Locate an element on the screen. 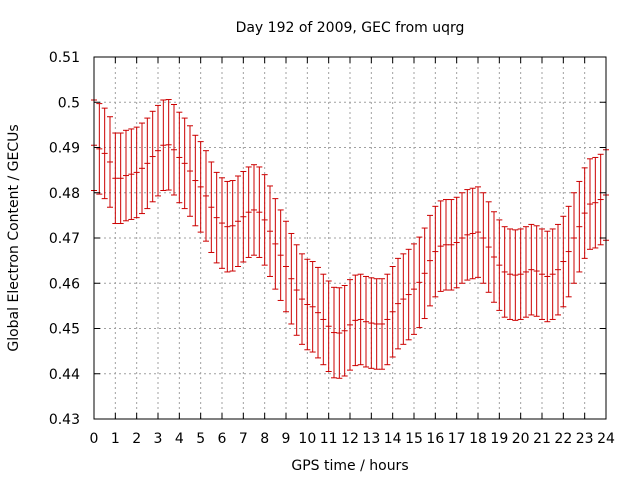 The width and height of the screenshot is (640, 480). x-tick-label: 16 is located at coordinates (435, 439).